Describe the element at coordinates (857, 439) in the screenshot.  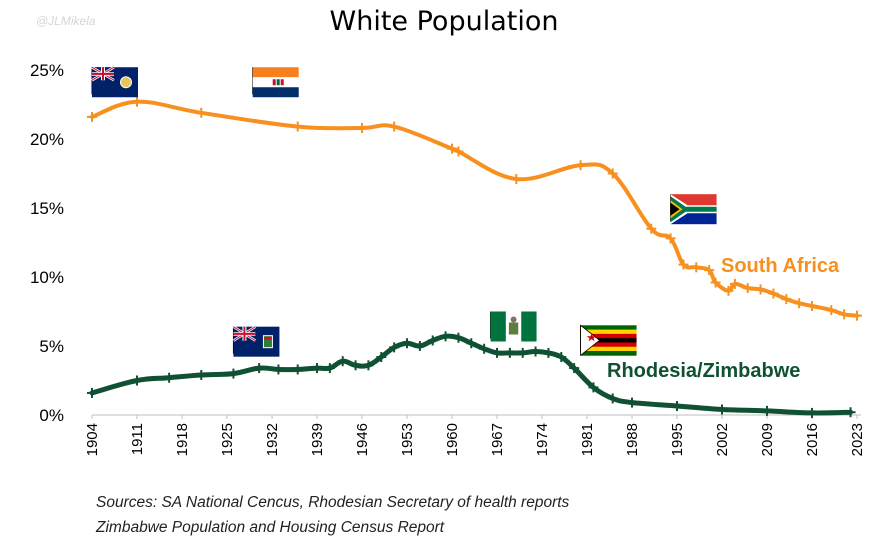
I see `x-tick-label: 2023` at that location.